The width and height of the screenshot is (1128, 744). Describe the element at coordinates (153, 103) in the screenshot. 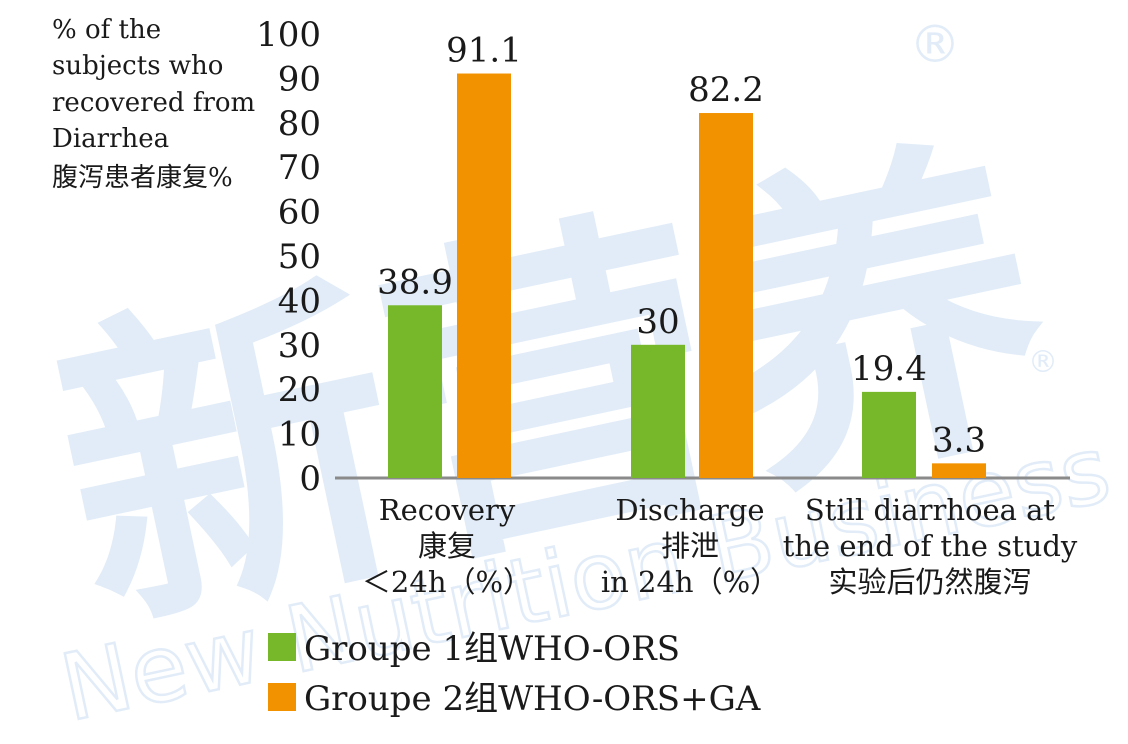

I see `y-axis-label: recovered from` at that location.